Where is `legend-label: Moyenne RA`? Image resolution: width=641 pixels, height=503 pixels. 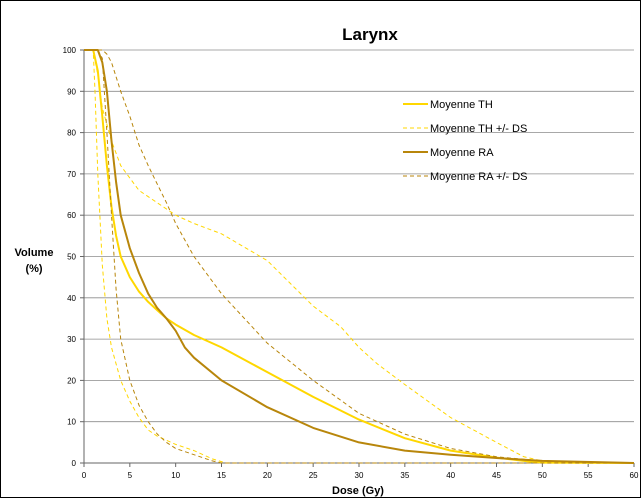
legend-label: Moyenne RA is located at coordinates (462, 153).